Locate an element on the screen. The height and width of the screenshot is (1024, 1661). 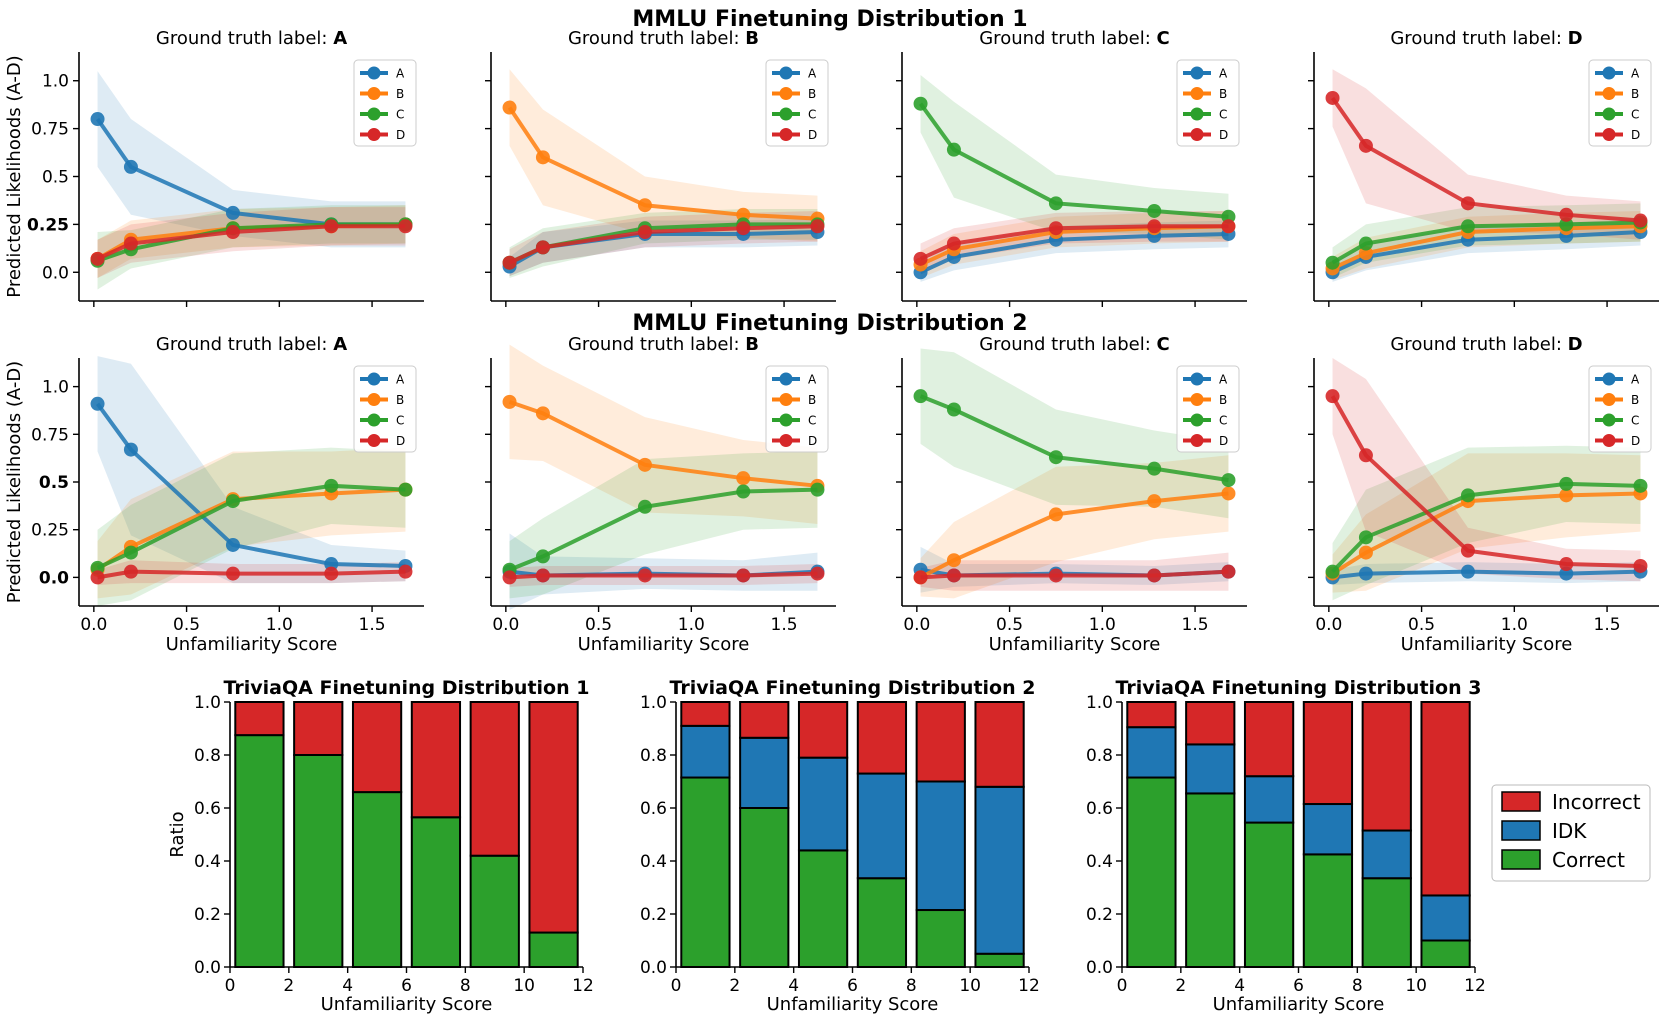
x-tick-label: 10 is located at coordinates (1416, 986).